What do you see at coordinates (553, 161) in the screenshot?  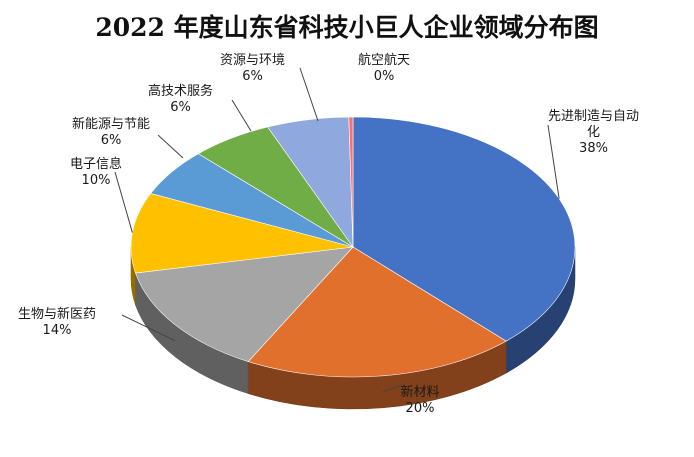 I see `slice-1-leader` at bounding box center [553, 161].